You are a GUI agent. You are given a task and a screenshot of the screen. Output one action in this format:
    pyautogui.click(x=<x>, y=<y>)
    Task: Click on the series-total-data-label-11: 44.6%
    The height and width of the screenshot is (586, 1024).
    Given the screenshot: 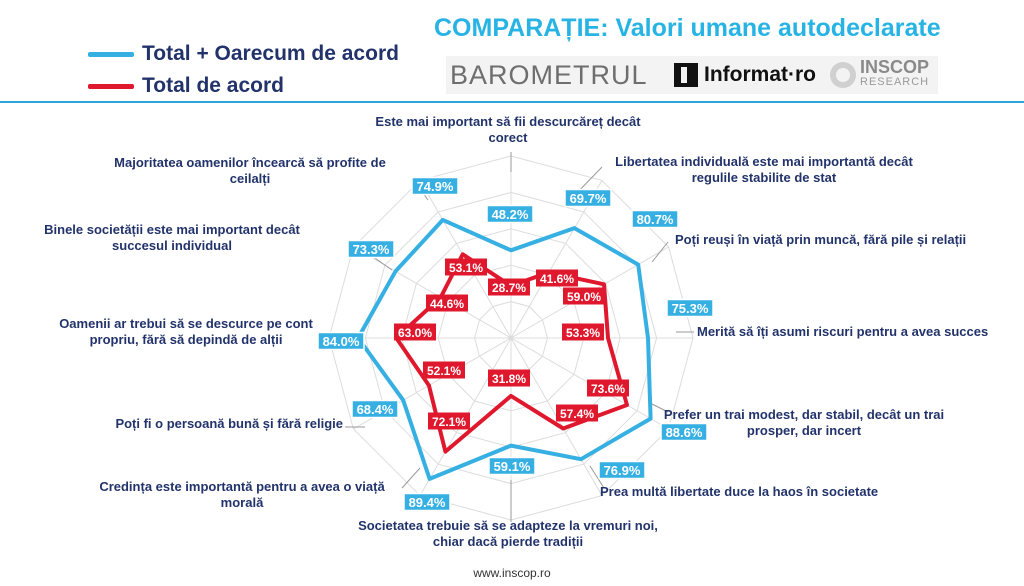 What is the action you would take?
    pyautogui.click(x=447, y=304)
    